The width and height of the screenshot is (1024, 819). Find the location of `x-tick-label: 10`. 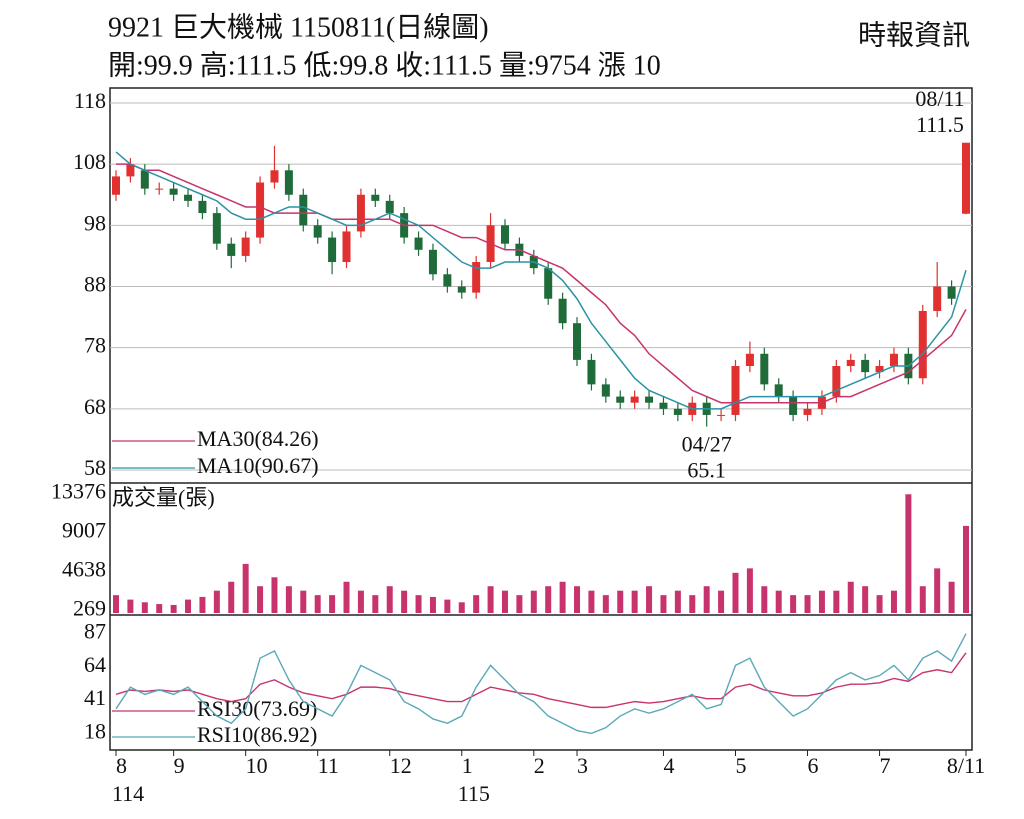

x-tick-label: 10 is located at coordinates (257, 765).